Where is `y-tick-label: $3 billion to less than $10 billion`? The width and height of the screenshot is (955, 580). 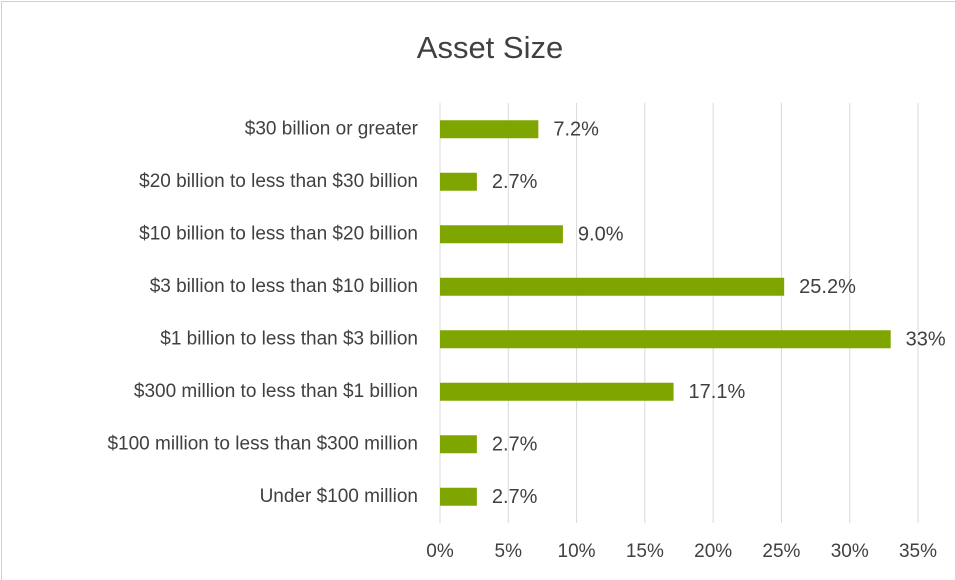
y-tick-label: $3 billion to less than $10 billion is located at coordinates (284, 286).